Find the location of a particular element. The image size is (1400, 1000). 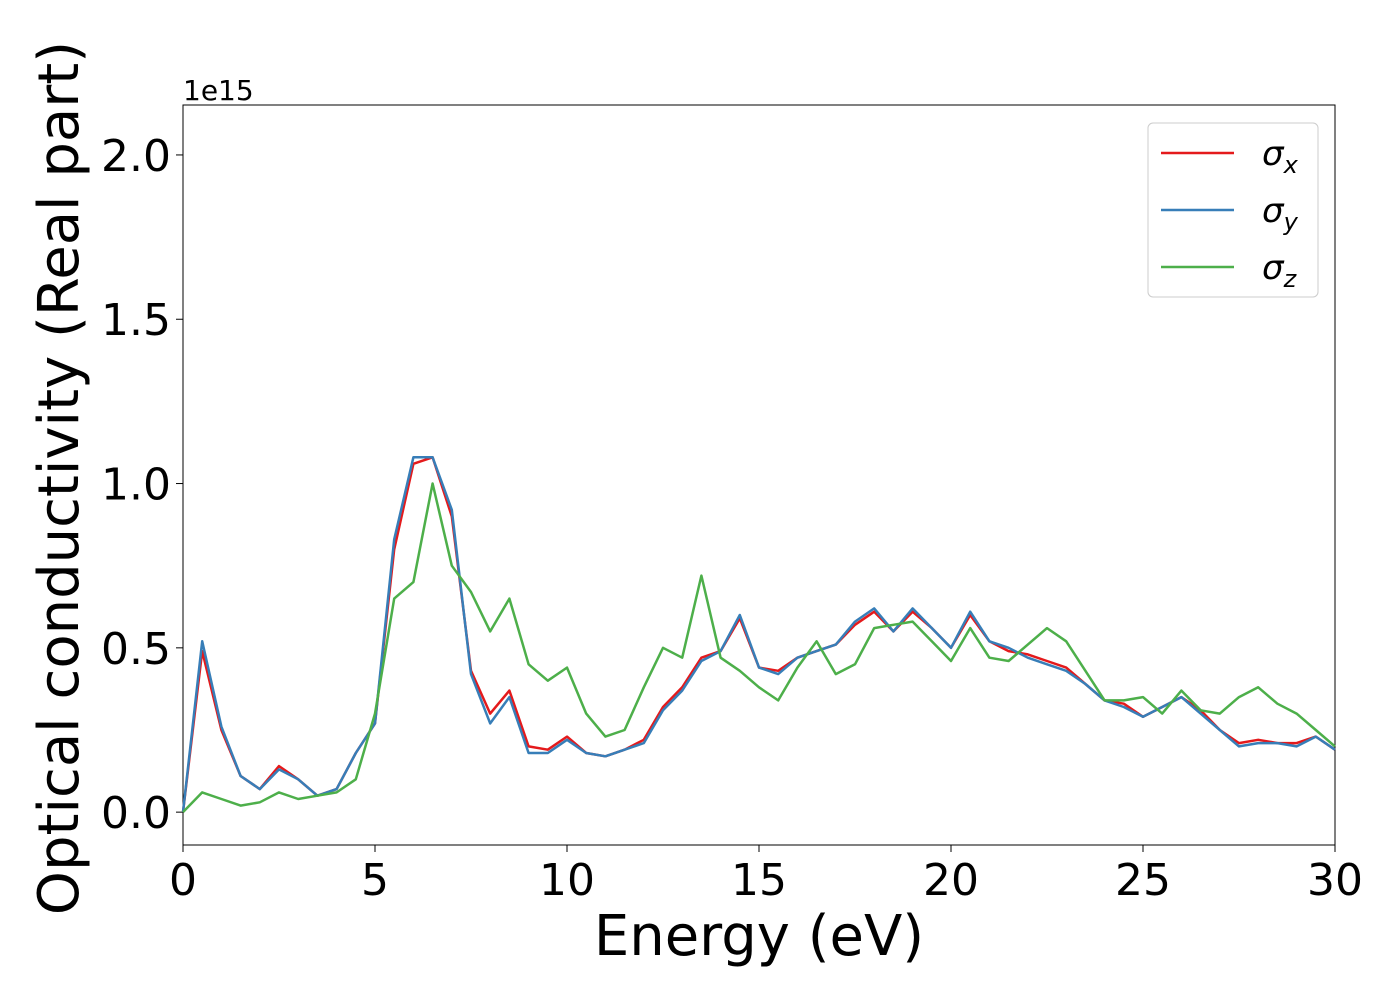

y-tick-label: 1.5 is located at coordinates (136, 320).